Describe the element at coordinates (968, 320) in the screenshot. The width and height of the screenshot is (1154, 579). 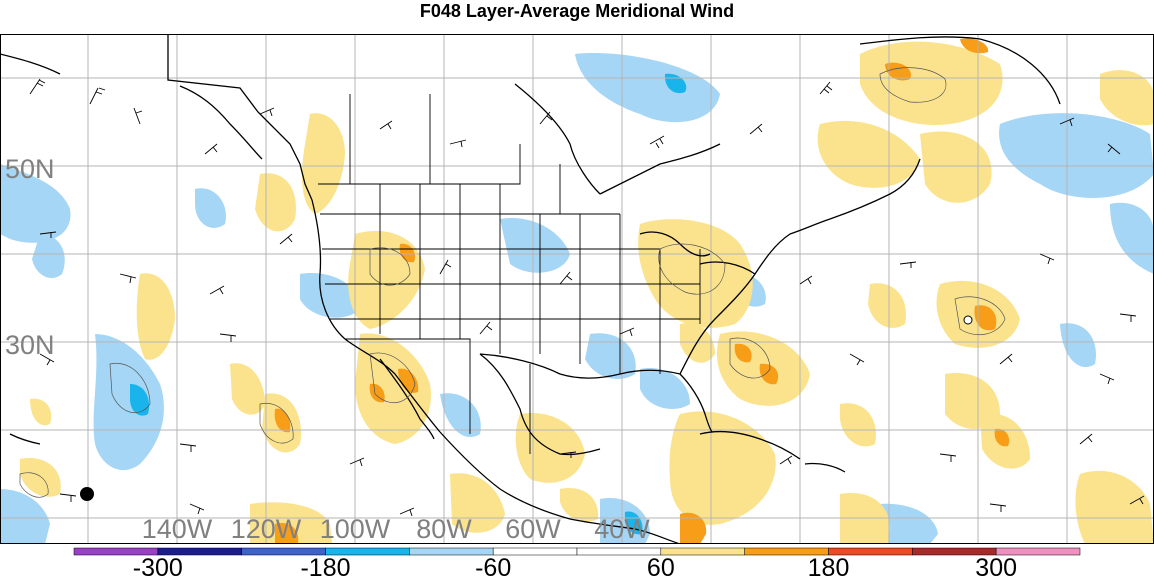
I see `calm-marker` at that location.